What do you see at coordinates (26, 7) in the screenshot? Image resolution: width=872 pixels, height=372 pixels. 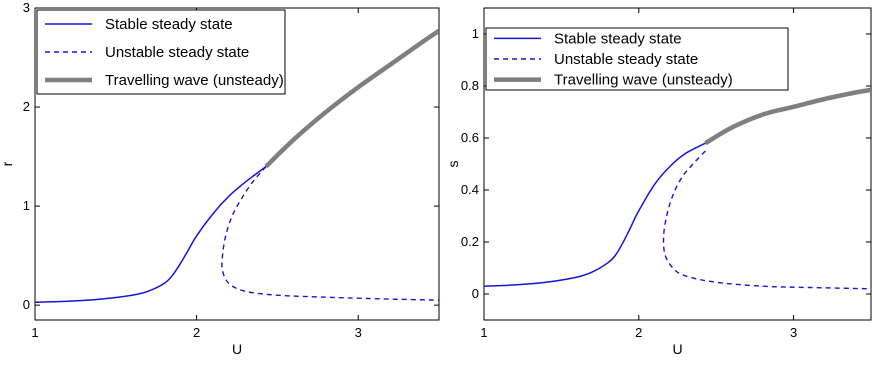 I see `y-tick-label: 3` at bounding box center [26, 7].